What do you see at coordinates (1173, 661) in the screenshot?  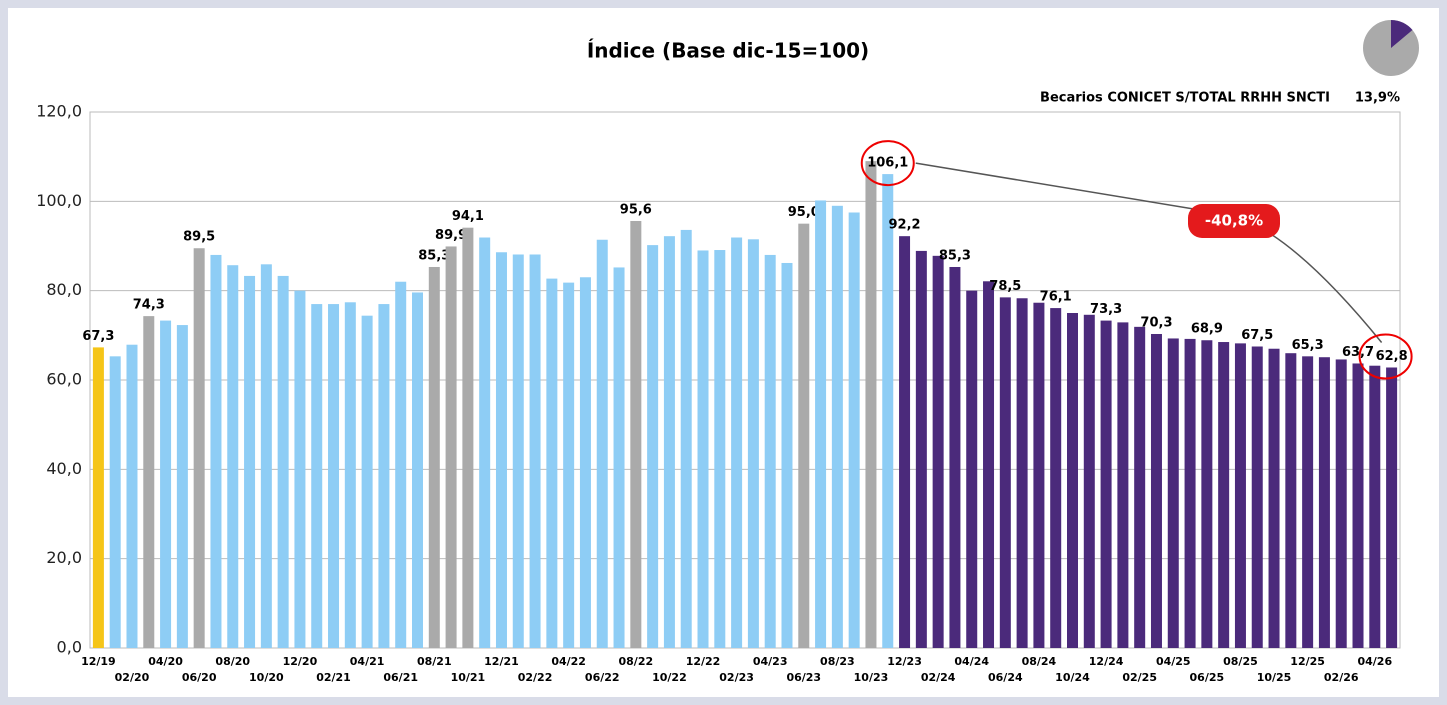 I see `x-tick-label: 04/25` at bounding box center [1173, 661].